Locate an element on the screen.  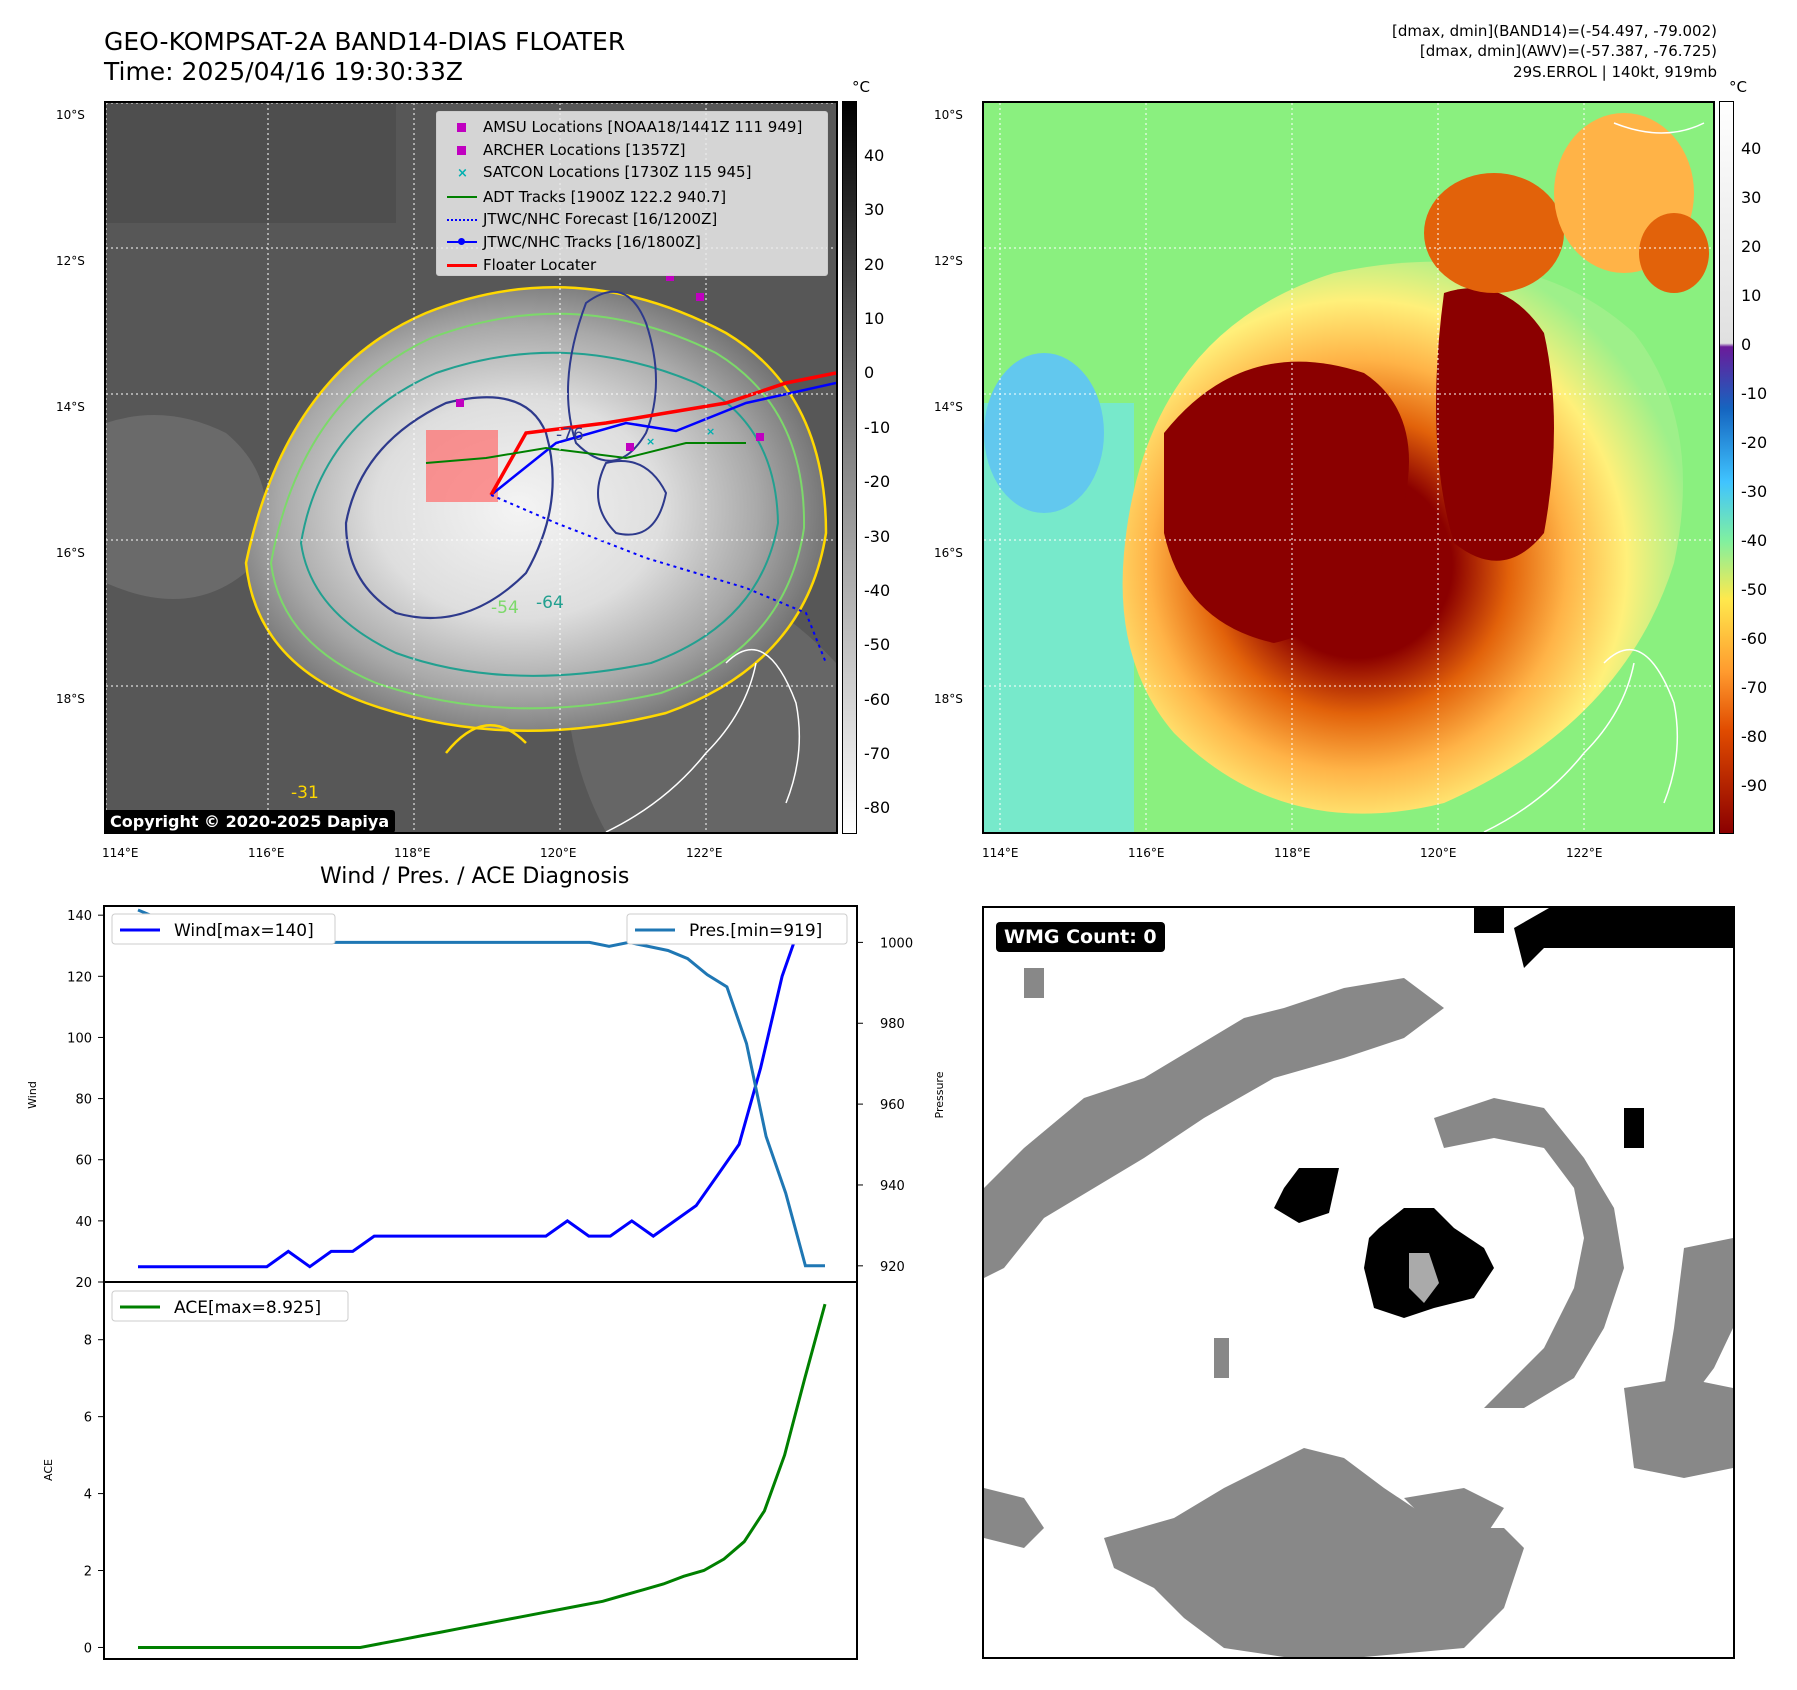
wind-legend-label: Wind[max=140] is located at coordinates (244, 931).